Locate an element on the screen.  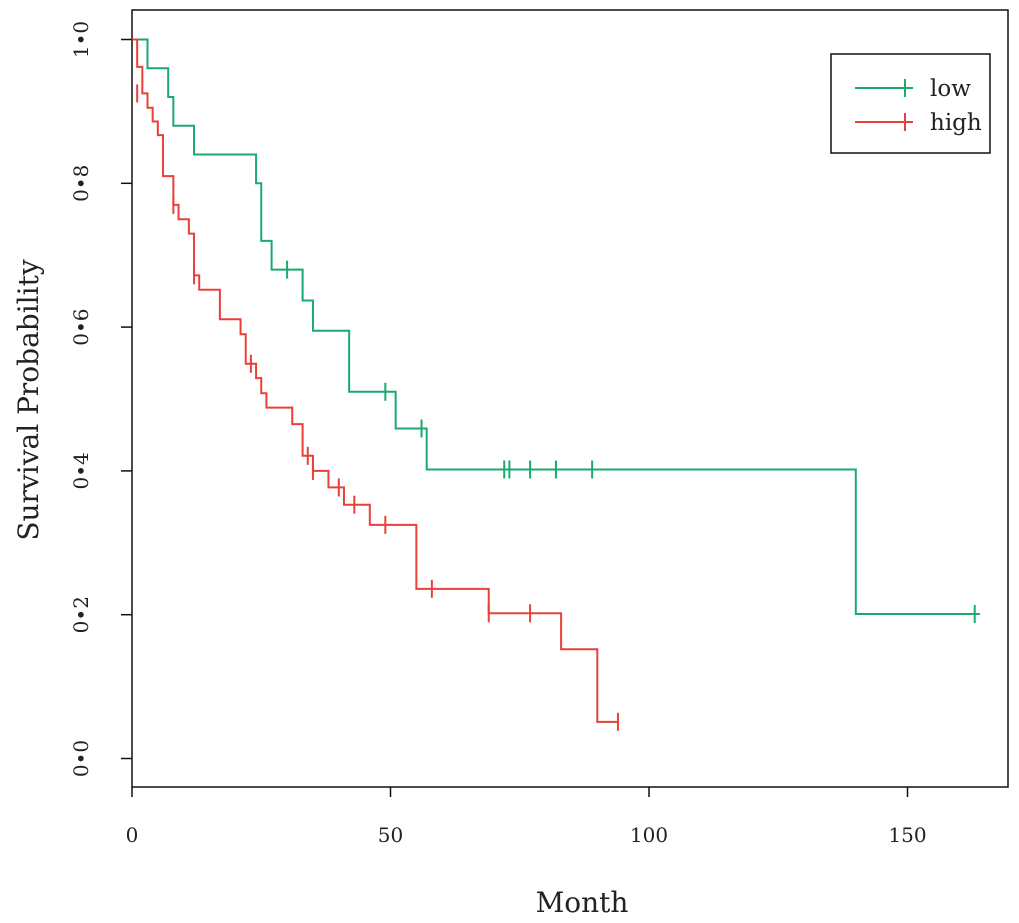
legend: low high is located at coordinates (910, 103).